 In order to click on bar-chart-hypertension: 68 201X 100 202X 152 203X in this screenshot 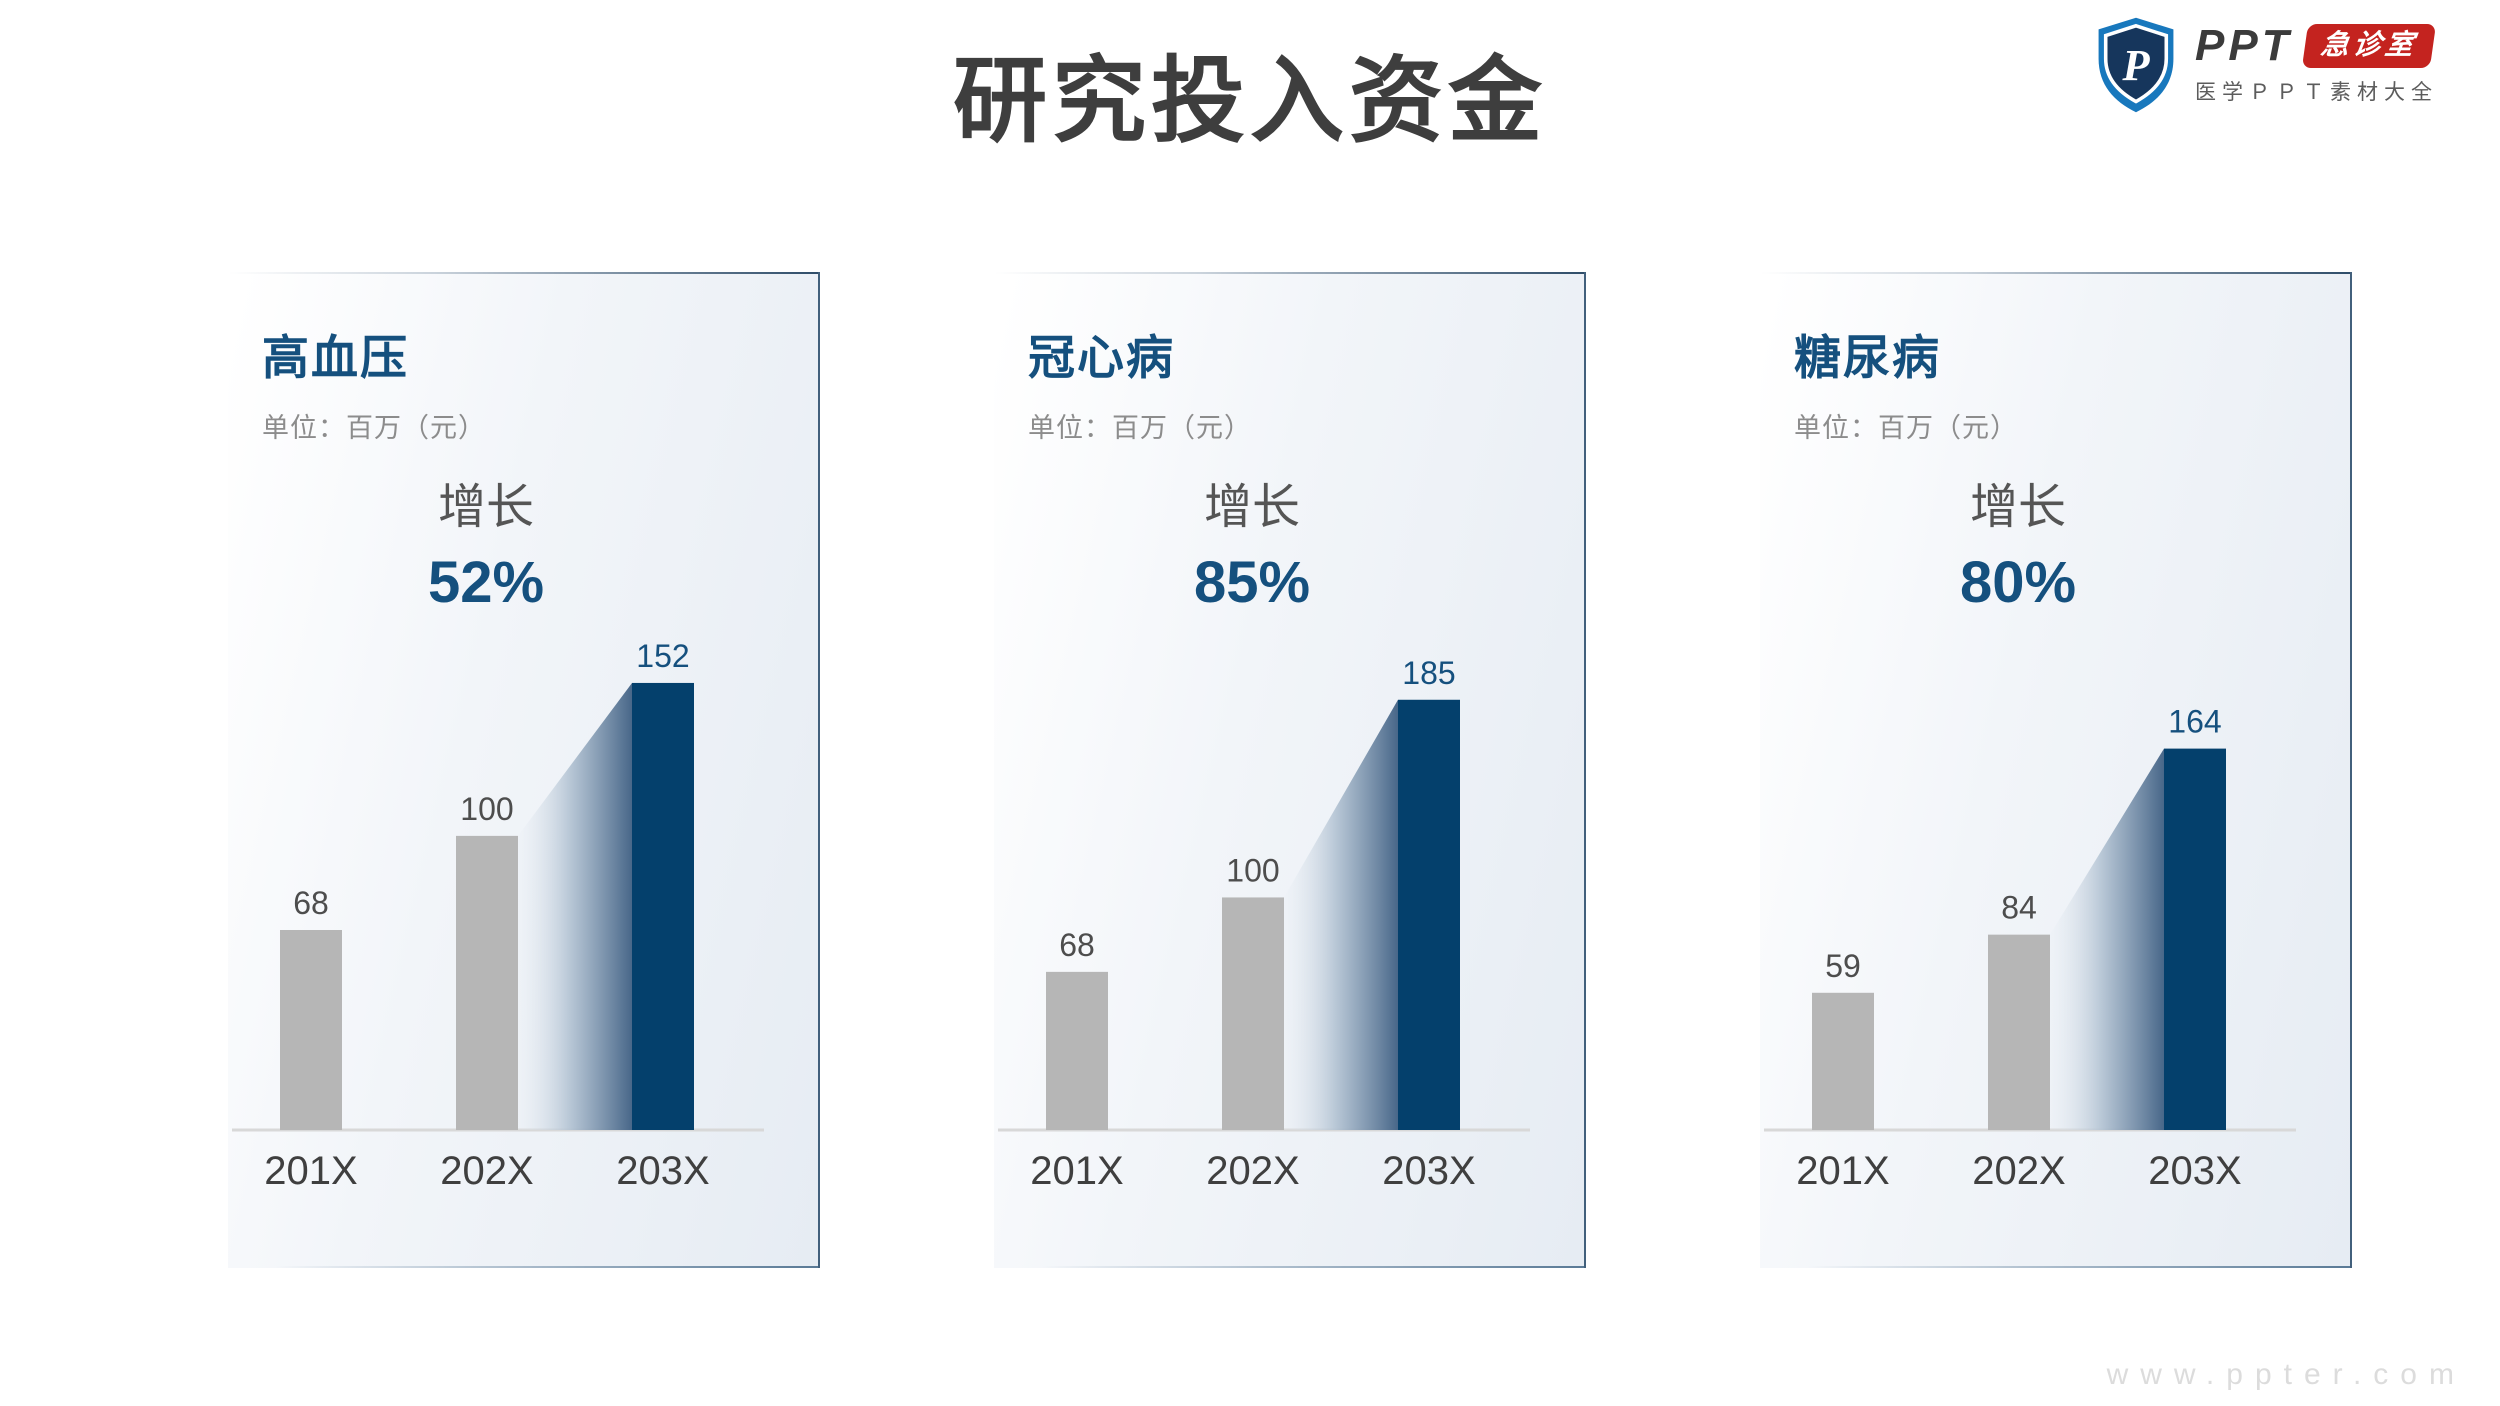, I will do `click(498, 915)`.